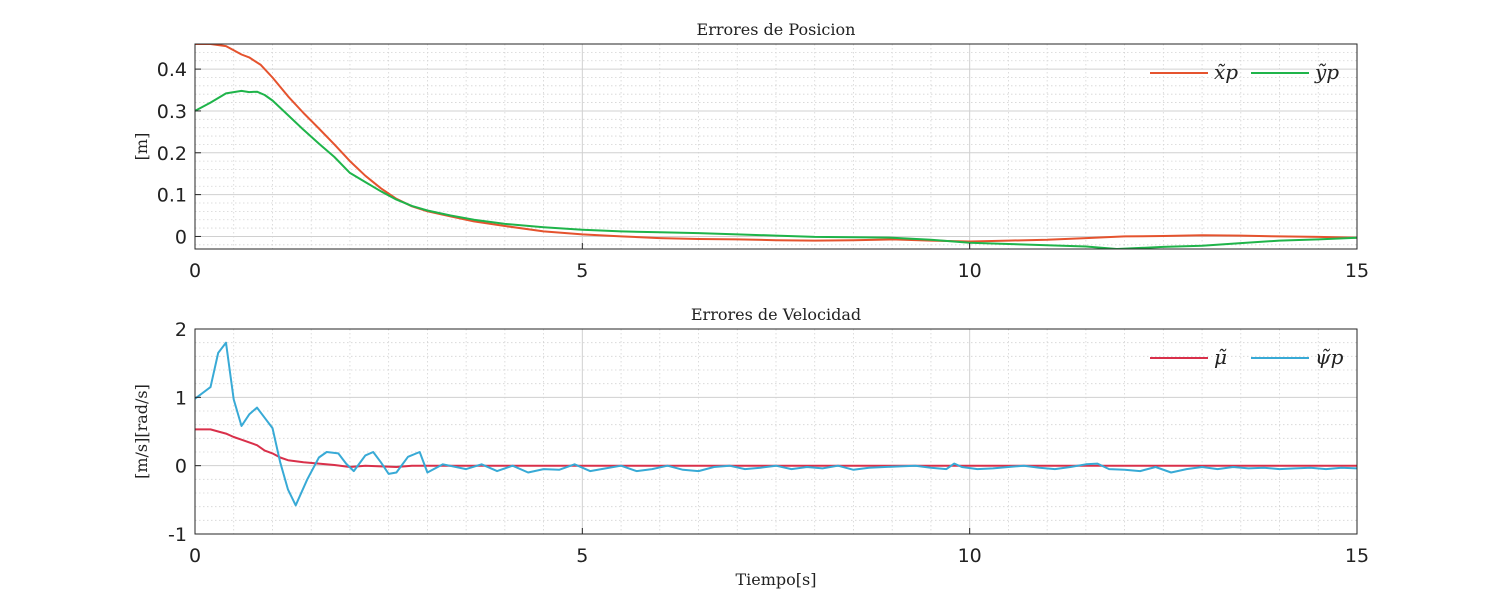  I want to click on y-axis-label: [m], so click(141, 147).